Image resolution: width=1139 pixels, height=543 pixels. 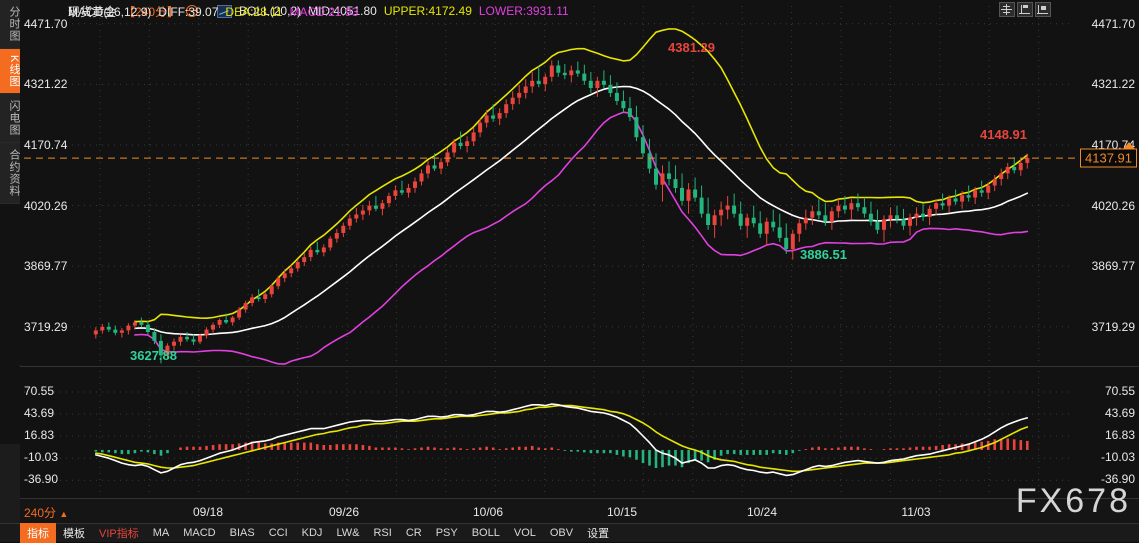 What do you see at coordinates (10, 24) in the screenshot?
I see `sidebar-item-timeline: 分时图` at bounding box center [10, 24].